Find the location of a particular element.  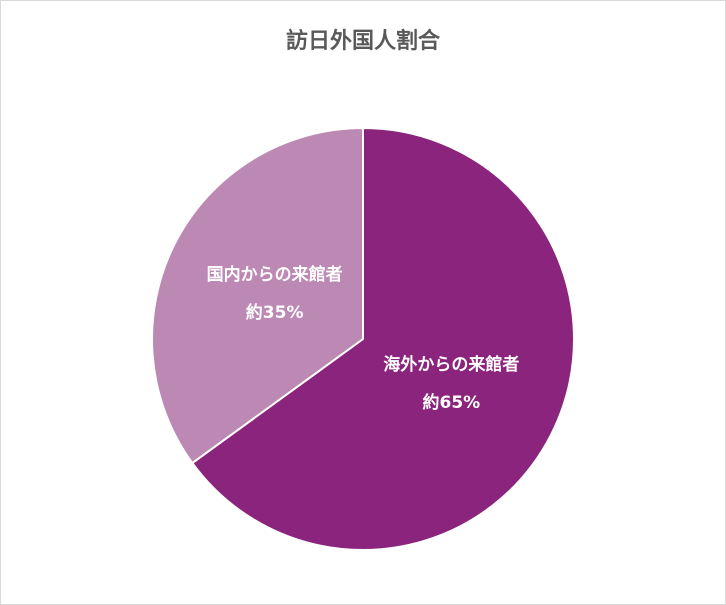

value-label: 約65% is located at coordinates (452, 402).